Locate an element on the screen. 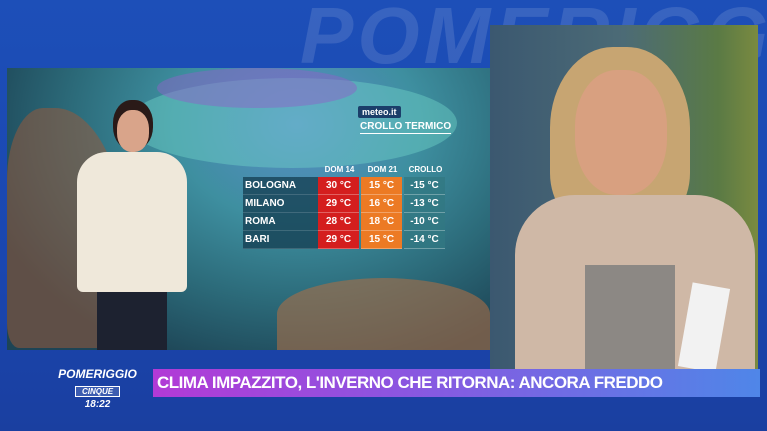  table-row: MILANO 29 °C 16 °C -13 °C is located at coordinates (345, 204).